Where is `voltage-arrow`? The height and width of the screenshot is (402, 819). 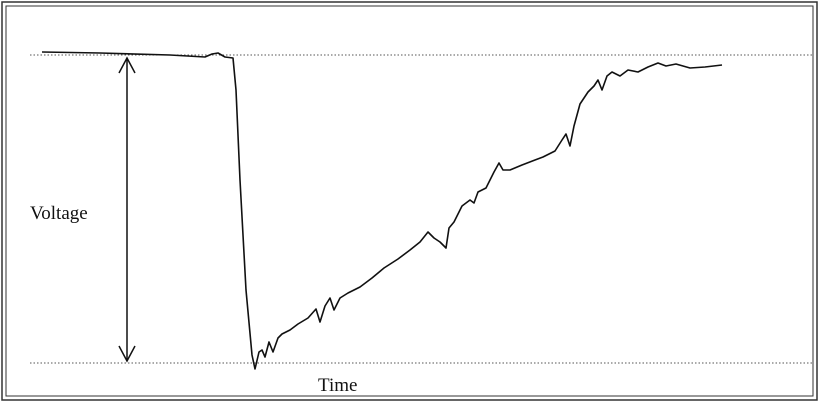 voltage-arrow is located at coordinates (127, 209).